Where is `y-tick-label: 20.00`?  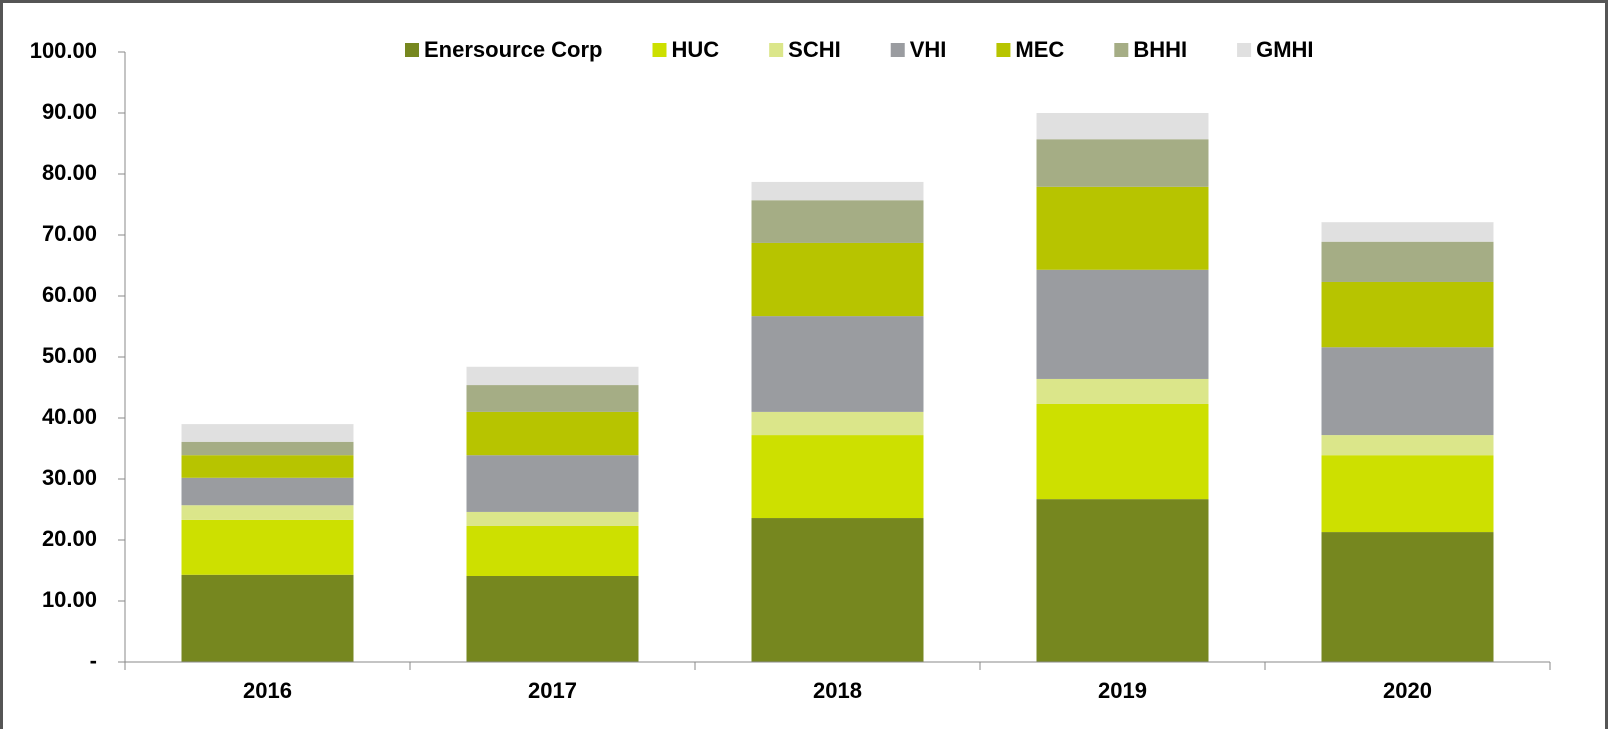 y-tick-label: 20.00 is located at coordinates (69, 538).